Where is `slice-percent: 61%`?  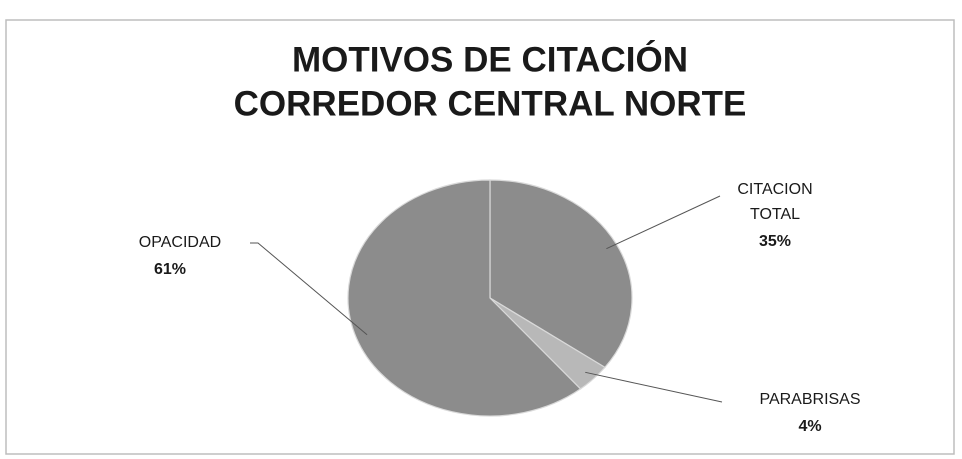
slice-percent: 61% is located at coordinates (170, 269).